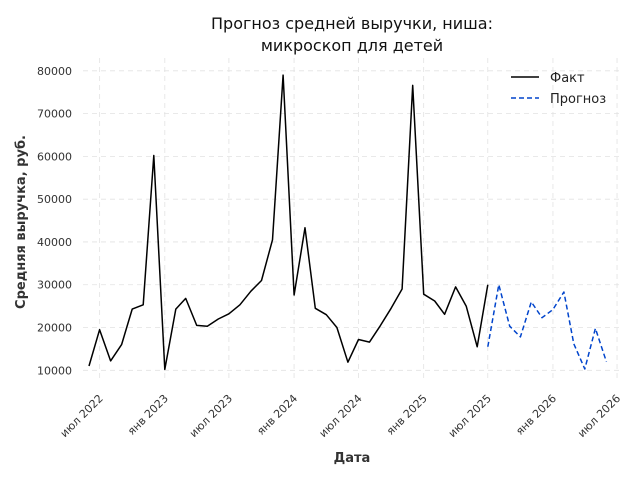 This screenshot has height=480, width=640. What do you see at coordinates (21, 222) in the screenshot?
I see `y-axis-label: Средняя выручка, руб.` at bounding box center [21, 222].